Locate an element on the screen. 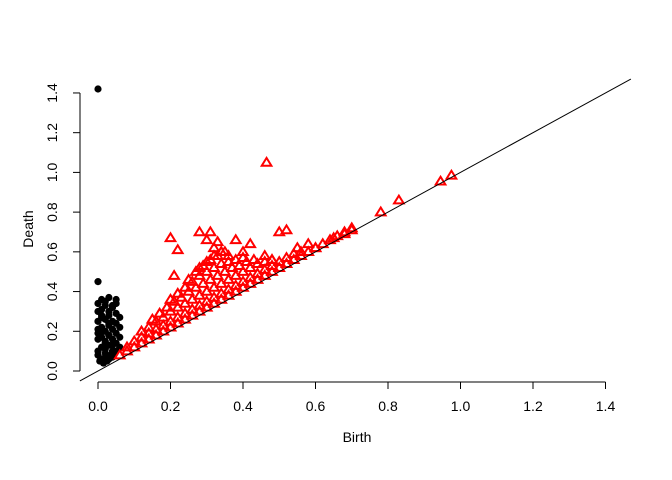  x-tick-label: 1.4 is located at coordinates (606, 406).